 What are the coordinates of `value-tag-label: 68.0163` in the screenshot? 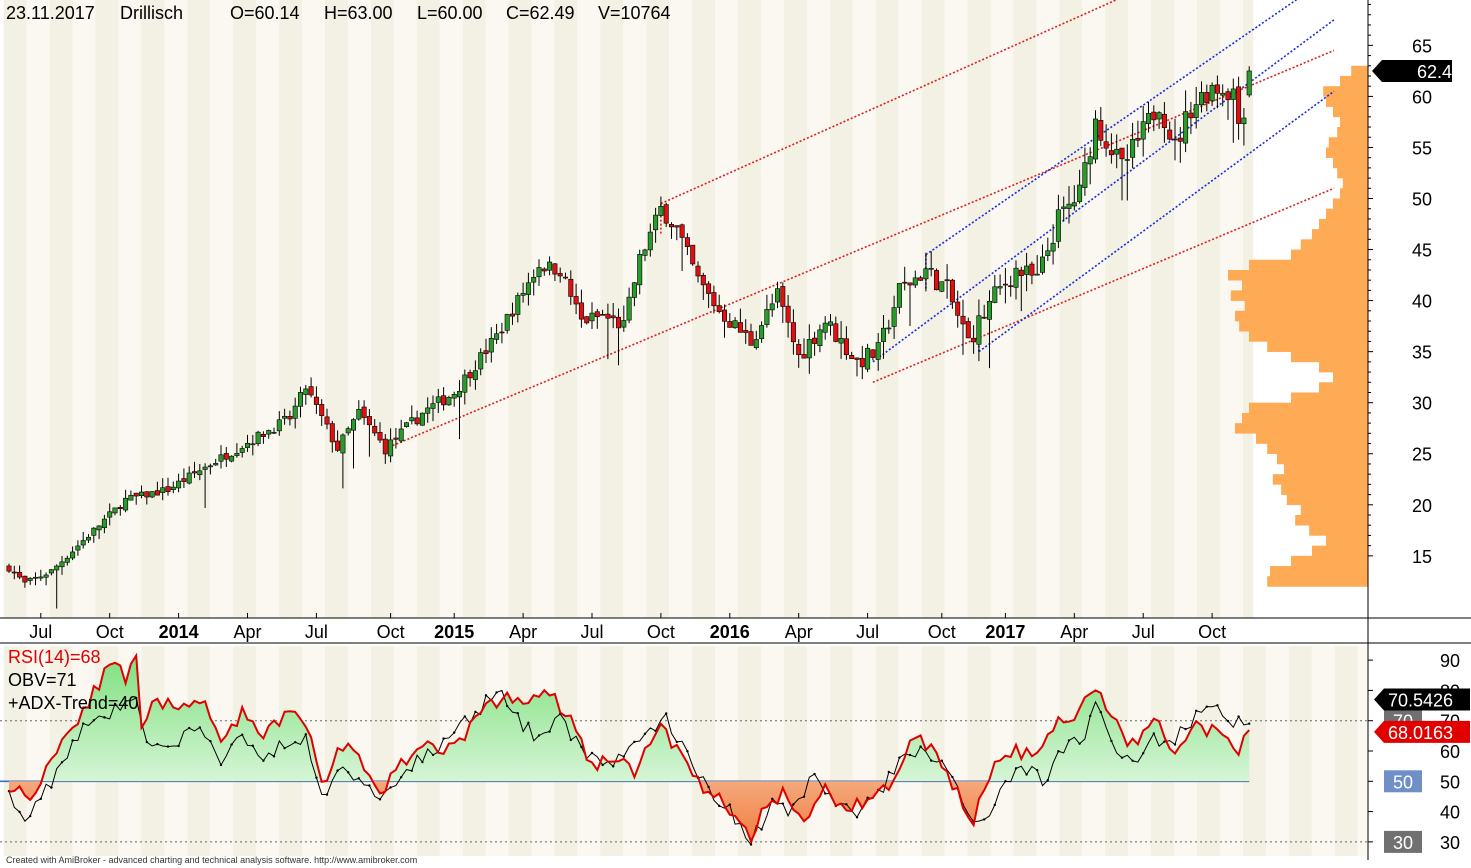 It's located at (1420, 733).